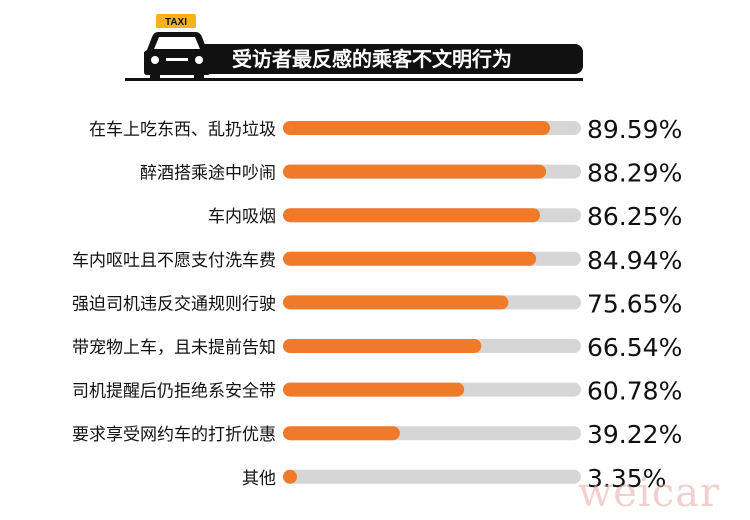 The image size is (750, 520). Describe the element at coordinates (174, 304) in the screenshot. I see `category-label: 强迫司机违反交通规则行驶` at that location.